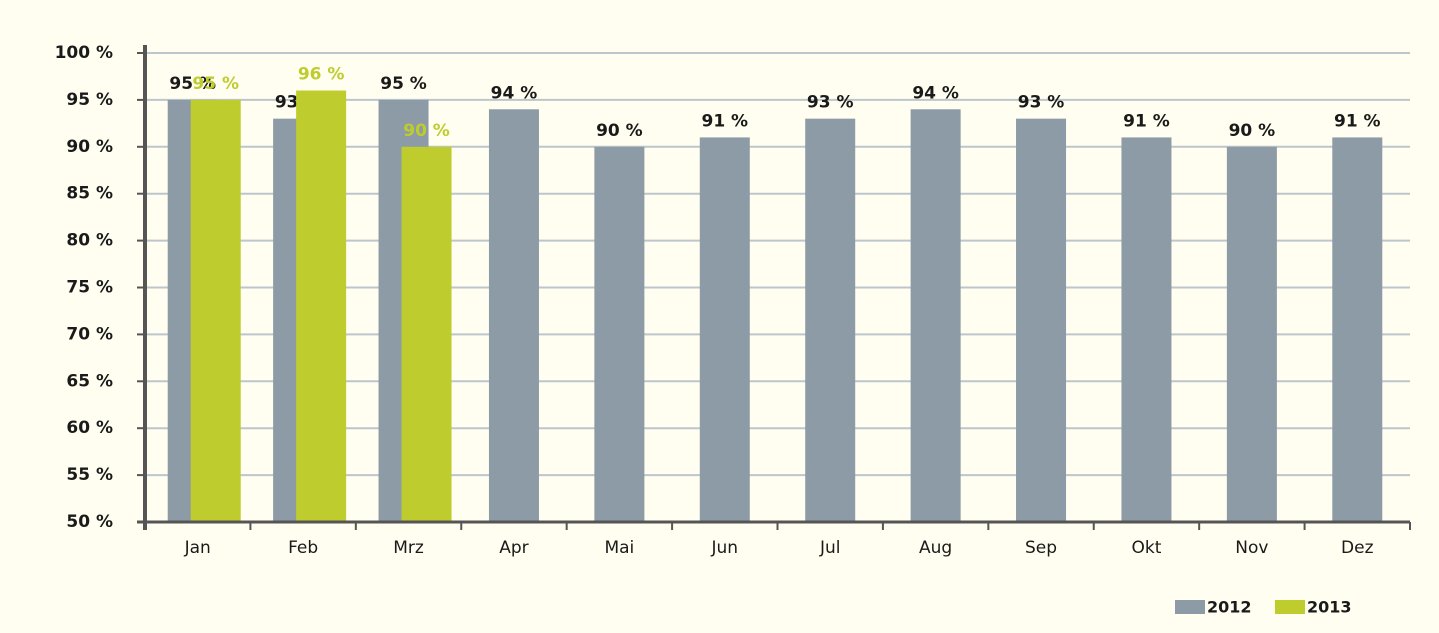 The width and height of the screenshot is (1439, 633). I want to click on x-tick-label: Jun, so click(725, 548).